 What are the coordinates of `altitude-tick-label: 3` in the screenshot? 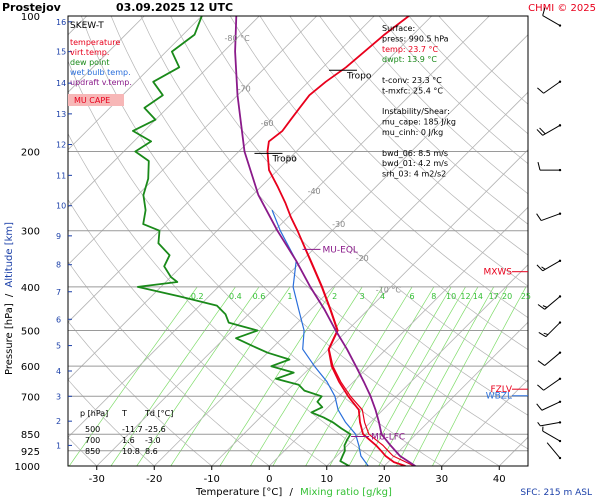 It's located at (58, 396).